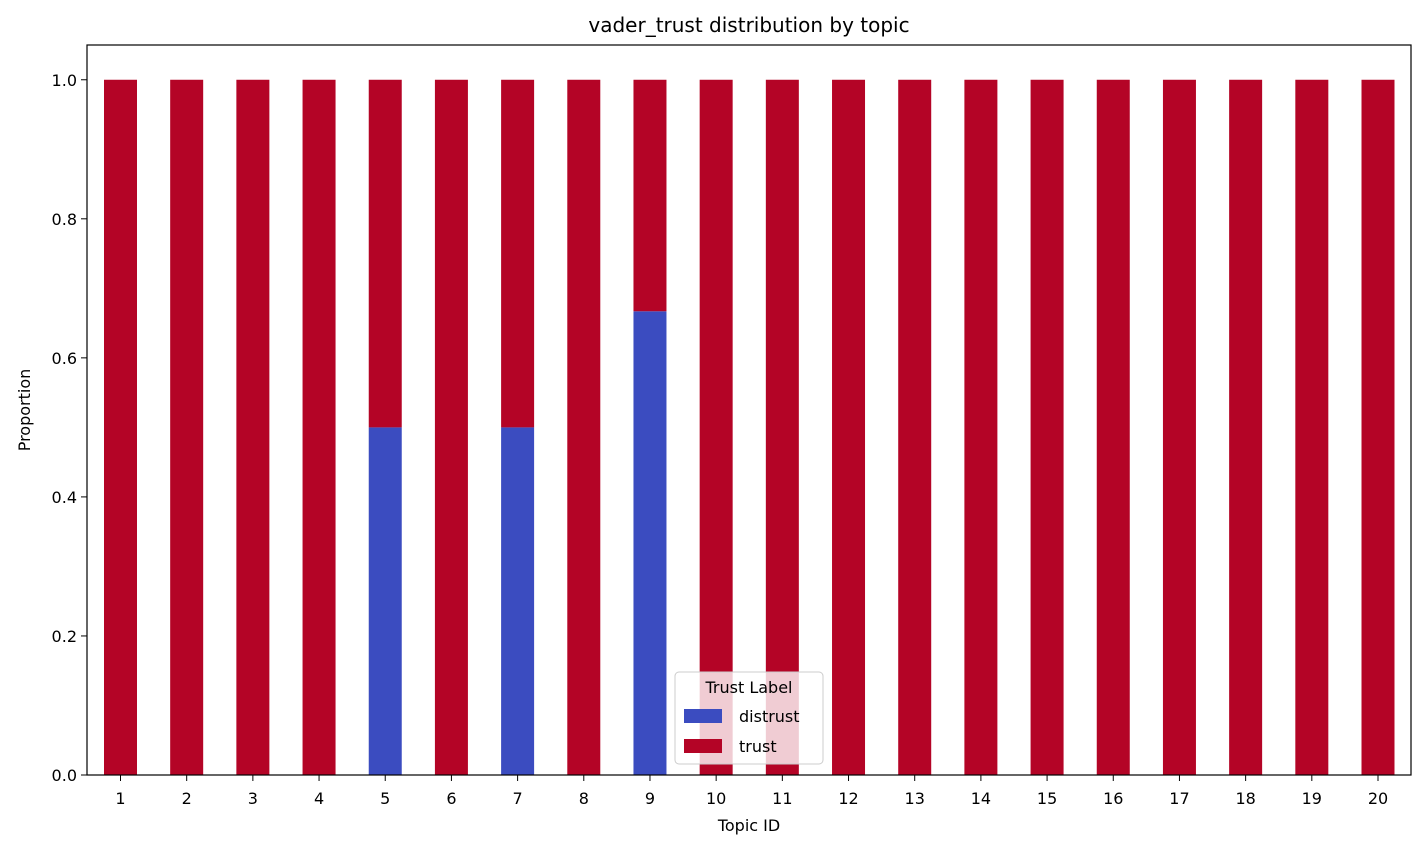  What do you see at coordinates (451, 798) in the screenshot?
I see `x-tick-label: 6` at bounding box center [451, 798].